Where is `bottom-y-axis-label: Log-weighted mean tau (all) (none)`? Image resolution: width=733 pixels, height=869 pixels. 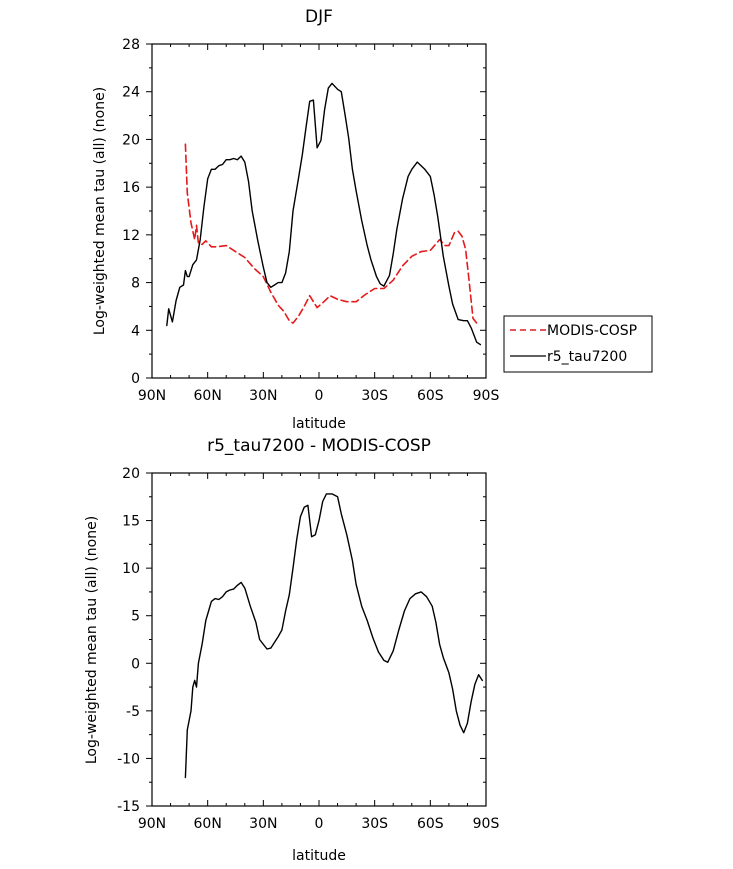 bottom-y-axis-label: Log-weighted mean tau (all) (none) is located at coordinates (92, 640).